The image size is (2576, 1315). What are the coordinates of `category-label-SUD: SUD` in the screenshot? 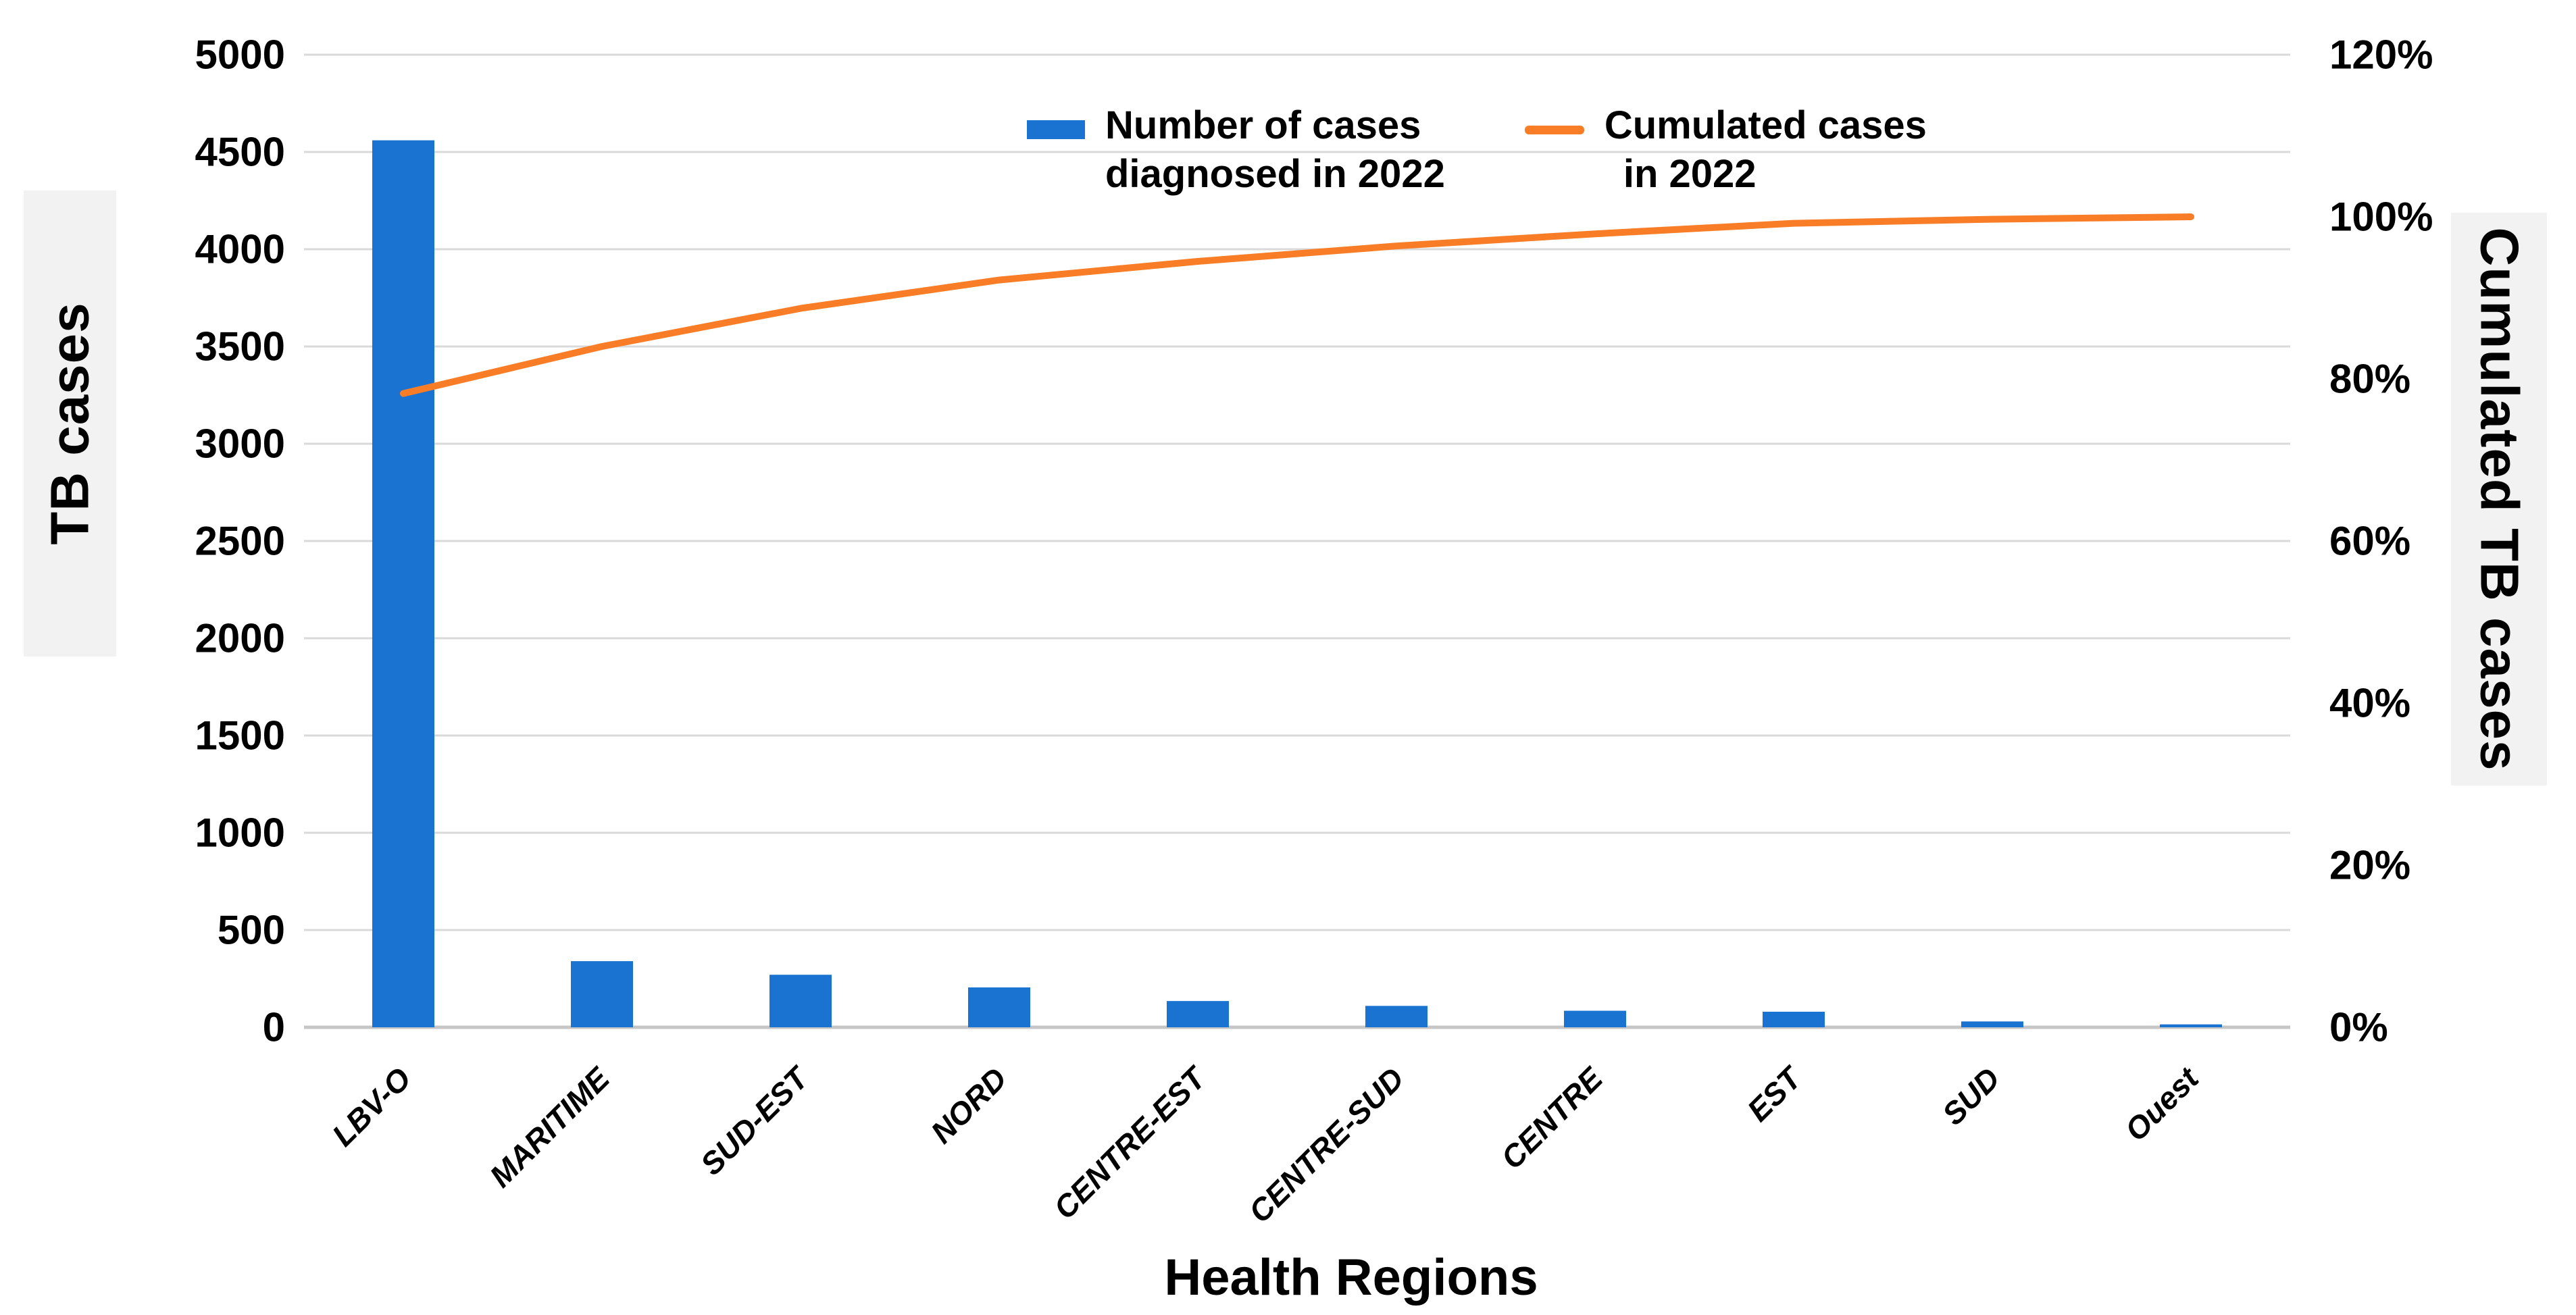 It's located at (1971, 1095).